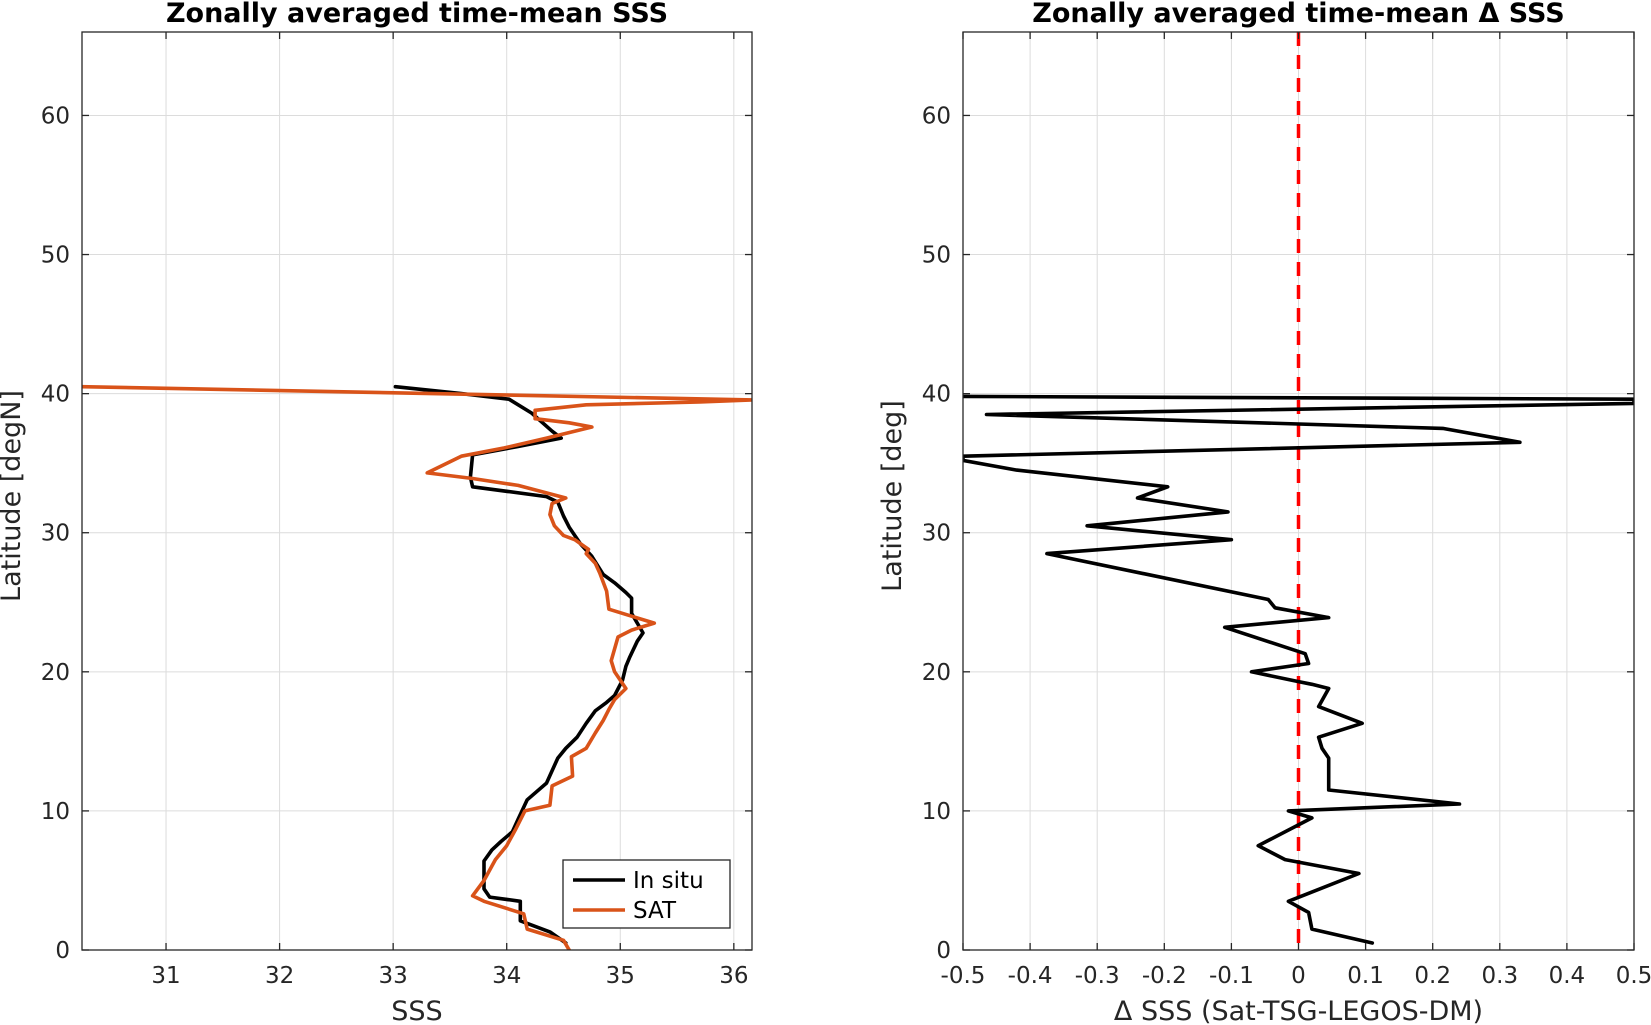  What do you see at coordinates (519, 664) in the screenshot?
I see `left-series-in-situ` at bounding box center [519, 664].